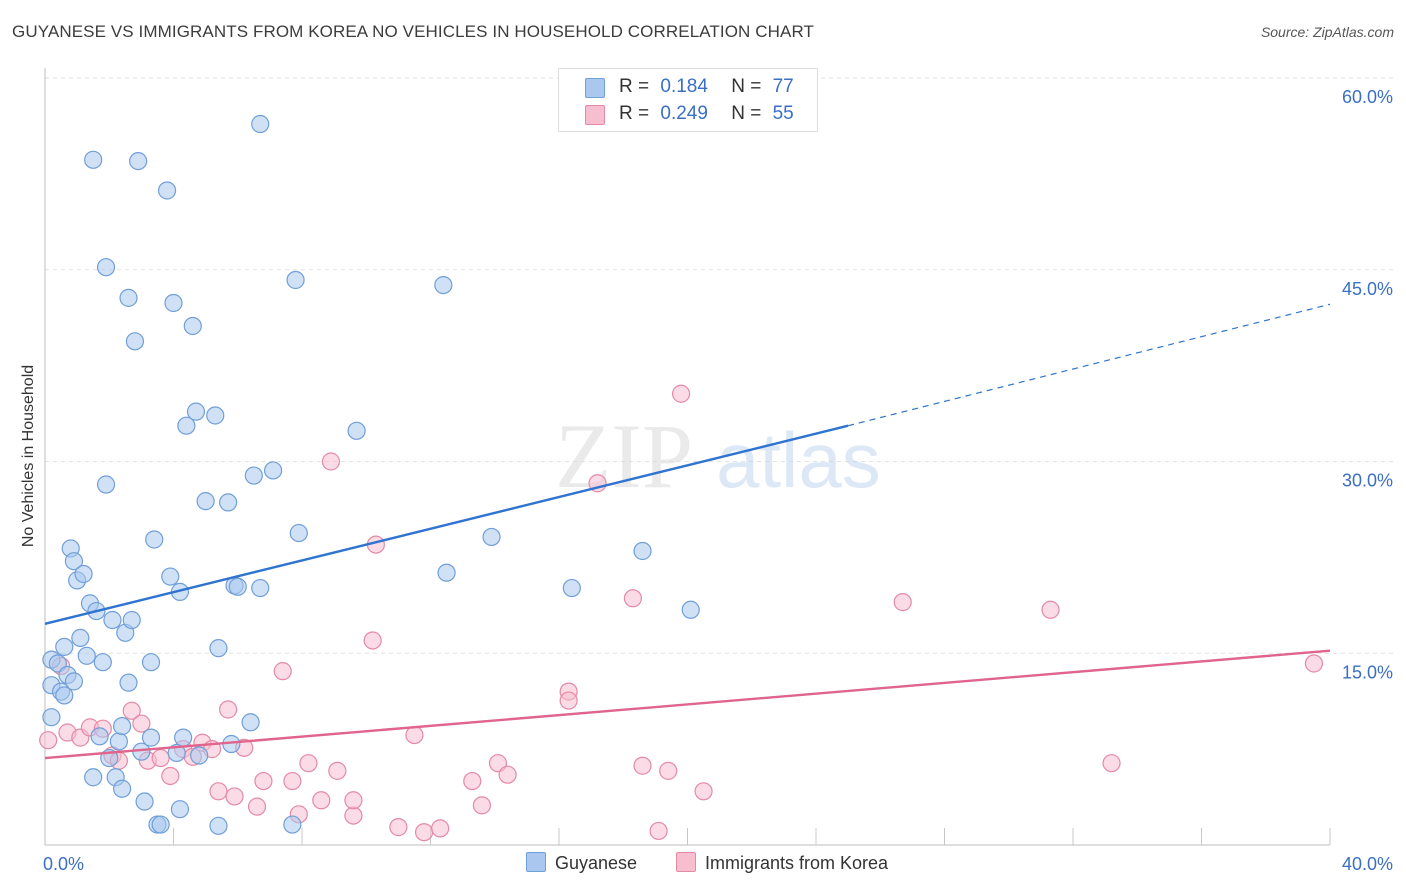  I want to click on korea-trendline, so click(687, 704).